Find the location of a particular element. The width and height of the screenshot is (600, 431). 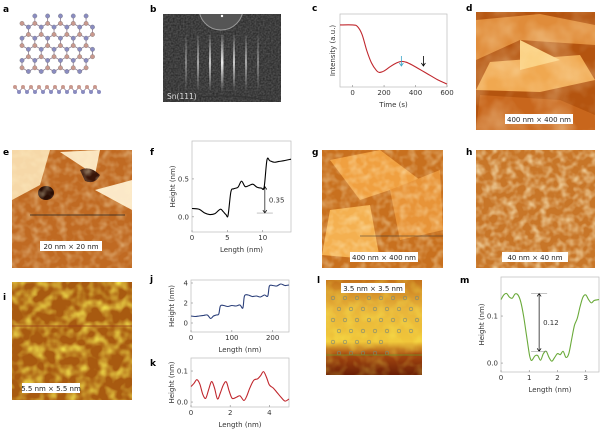

rheed-caption: Sn(111) is located at coordinates (182, 96).